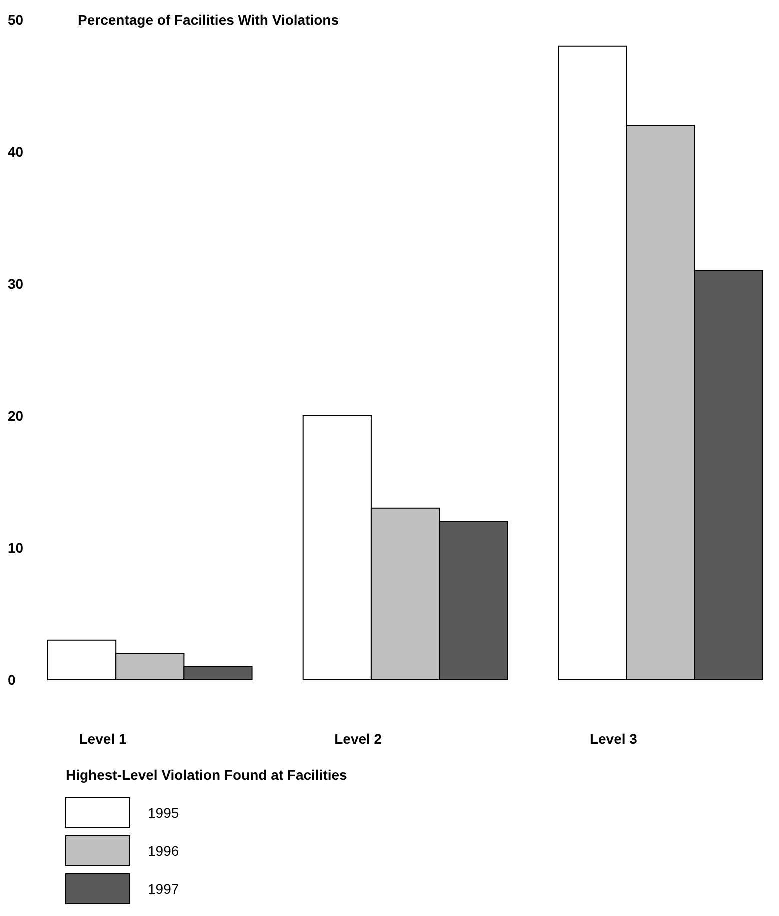  What do you see at coordinates (358, 739) in the screenshot?
I see `x-tick-label: Level 2` at bounding box center [358, 739].